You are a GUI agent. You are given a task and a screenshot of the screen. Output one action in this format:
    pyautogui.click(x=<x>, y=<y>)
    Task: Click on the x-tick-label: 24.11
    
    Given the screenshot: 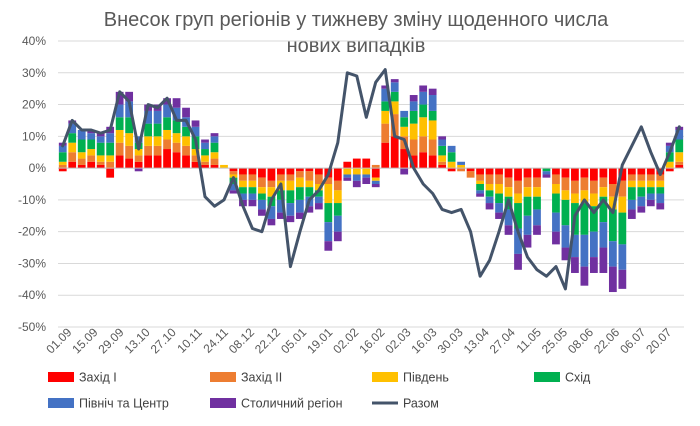 What is the action you would take?
    pyautogui.click(x=215, y=340)
    